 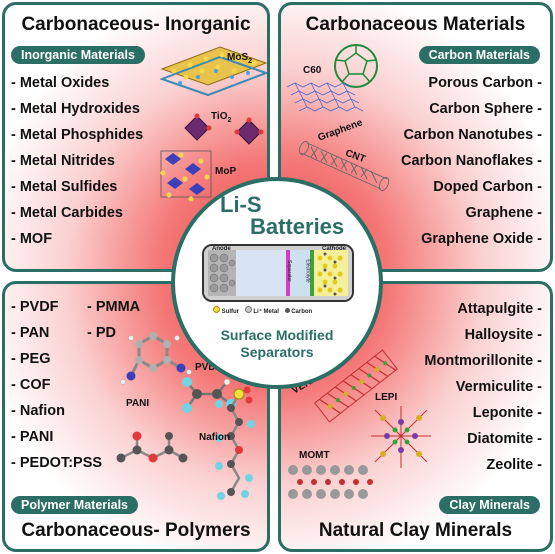 I want to click on battery-diagram: Anode Cathode Separator Electrolyte, so click(x=278, y=273).